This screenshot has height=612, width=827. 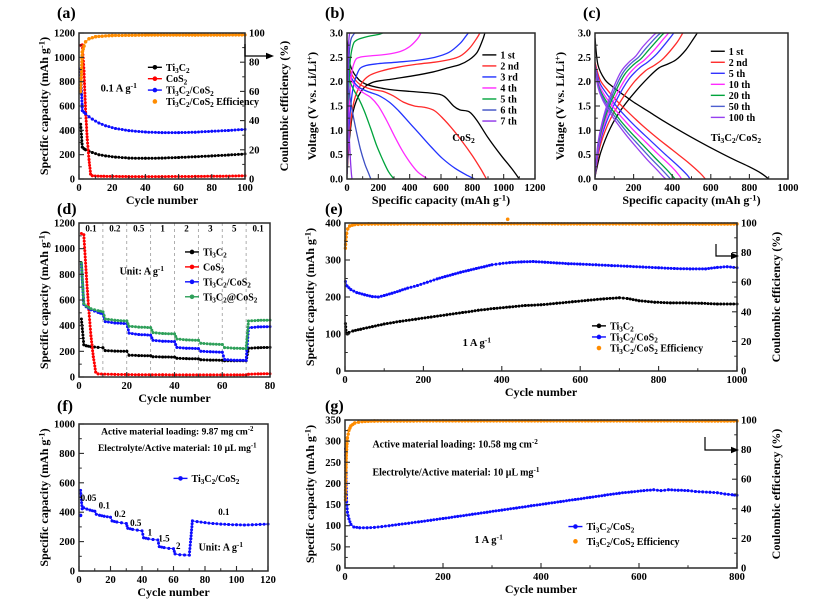 What do you see at coordinates (508, 111) in the screenshot?
I see `legend-label: 6 th` at bounding box center [508, 111].